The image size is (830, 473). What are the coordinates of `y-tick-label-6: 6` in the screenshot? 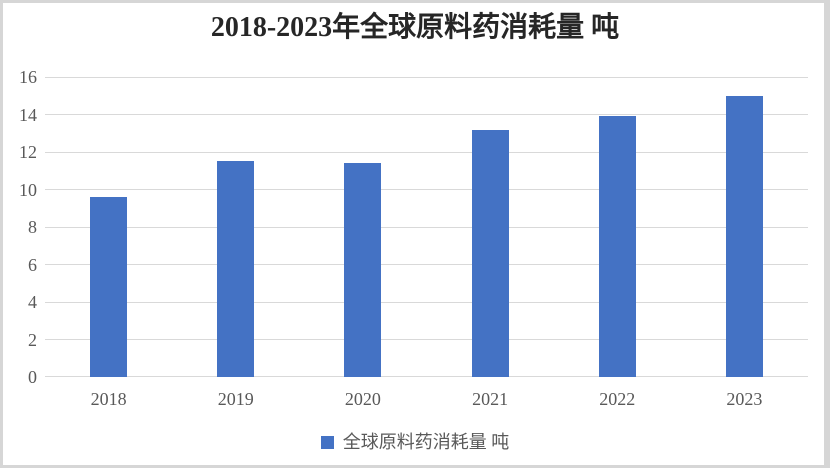 It's located at (32, 264).